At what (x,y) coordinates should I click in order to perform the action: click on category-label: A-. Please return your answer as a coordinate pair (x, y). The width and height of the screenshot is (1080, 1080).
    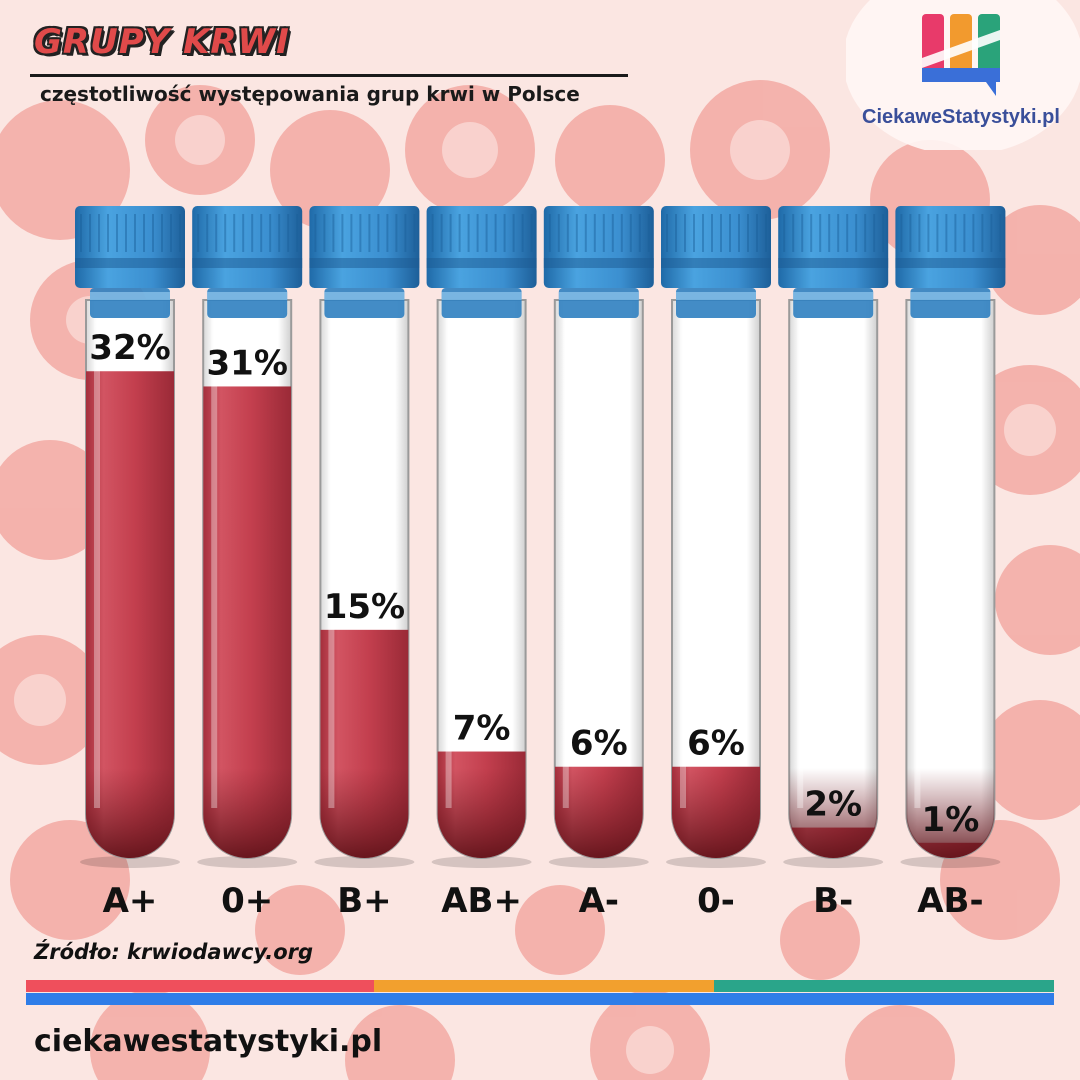
    Looking at the image, I should click on (599, 901).